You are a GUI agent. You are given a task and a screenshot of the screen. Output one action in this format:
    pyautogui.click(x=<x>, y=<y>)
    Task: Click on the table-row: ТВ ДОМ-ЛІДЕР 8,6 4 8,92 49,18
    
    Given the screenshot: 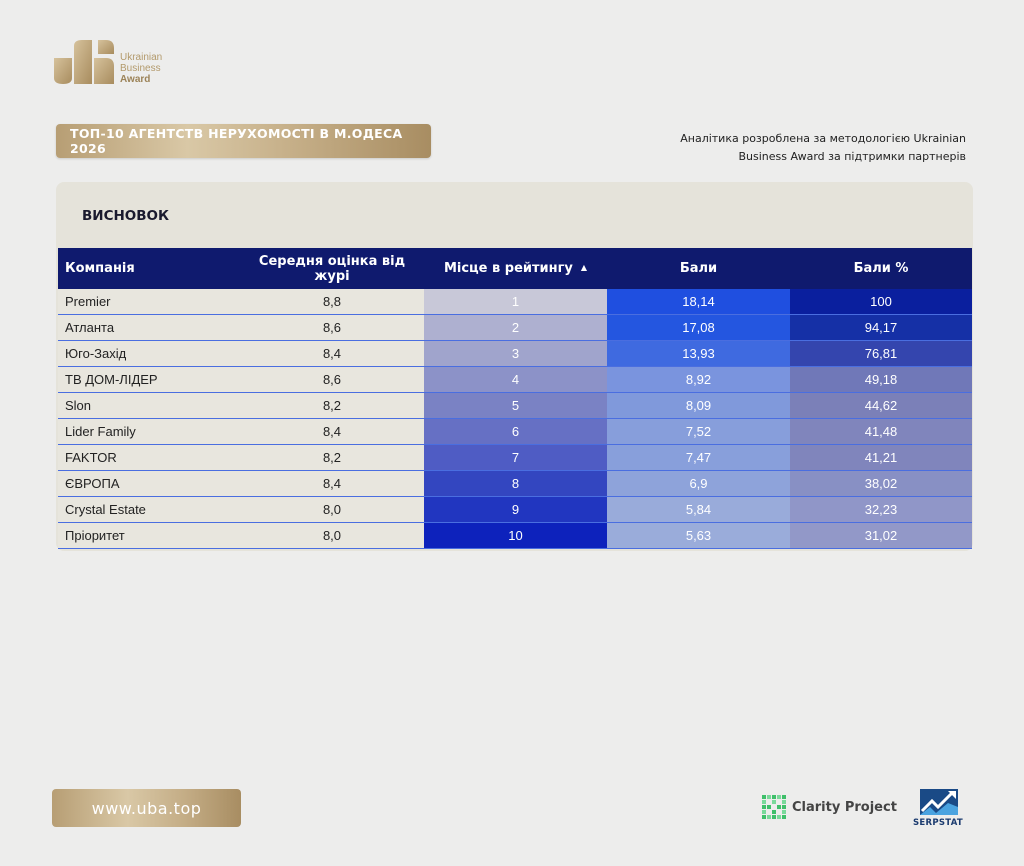 What is the action you would take?
    pyautogui.click(x=515, y=380)
    